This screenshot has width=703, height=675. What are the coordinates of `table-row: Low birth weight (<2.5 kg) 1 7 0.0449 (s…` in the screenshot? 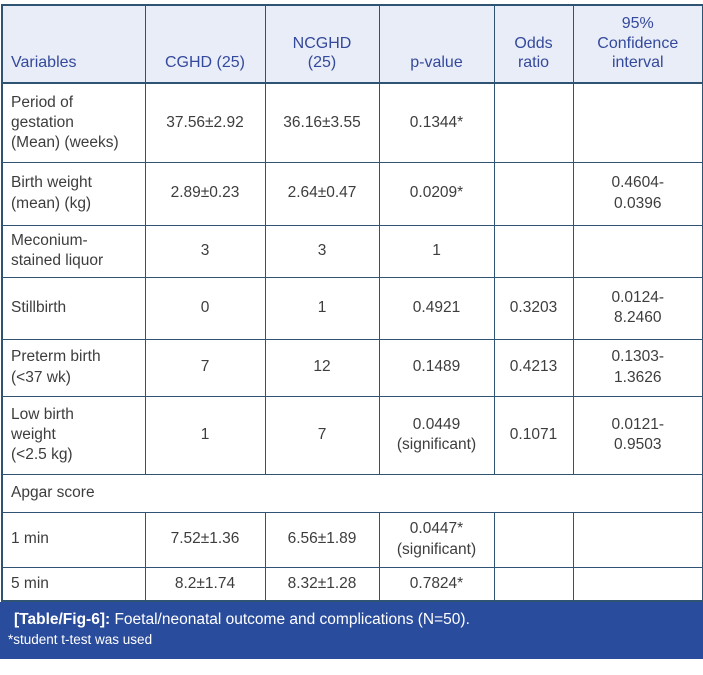 It's located at (352, 435).